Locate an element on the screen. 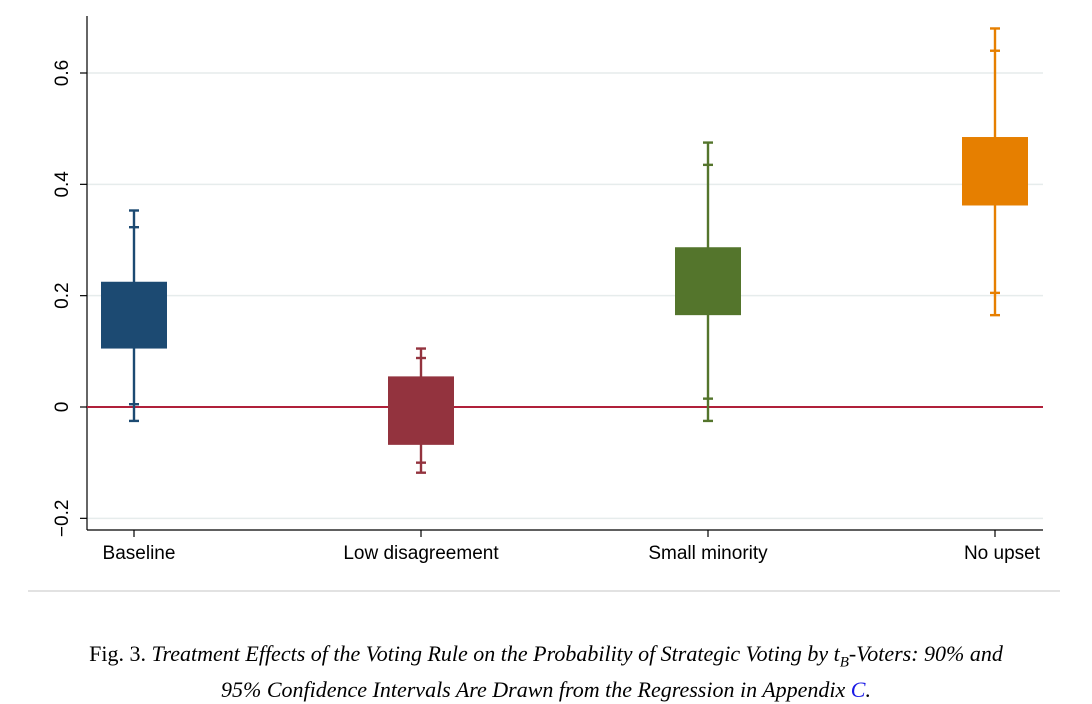 This screenshot has height=704, width=1092. series-low-disagreement is located at coordinates (421, 410).